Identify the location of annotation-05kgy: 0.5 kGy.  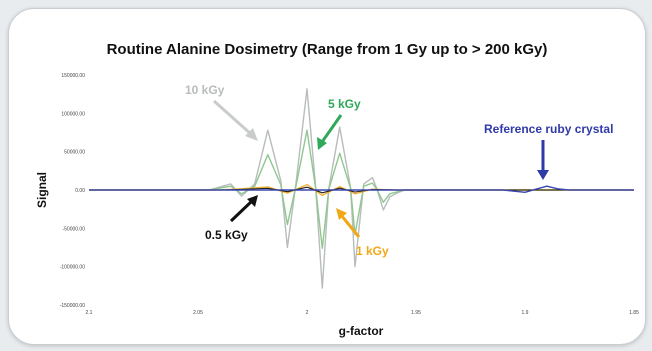
(226, 235).